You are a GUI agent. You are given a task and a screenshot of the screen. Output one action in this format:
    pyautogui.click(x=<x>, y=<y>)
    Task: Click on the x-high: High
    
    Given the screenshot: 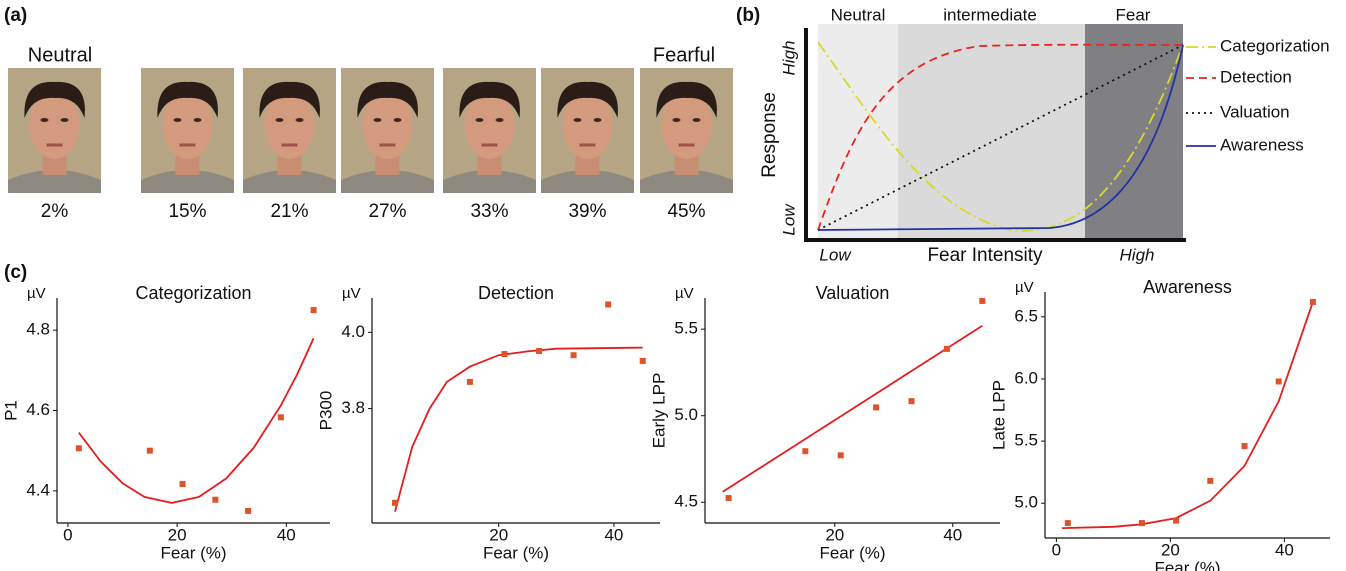 What is the action you would take?
    pyautogui.click(x=1137, y=254)
    